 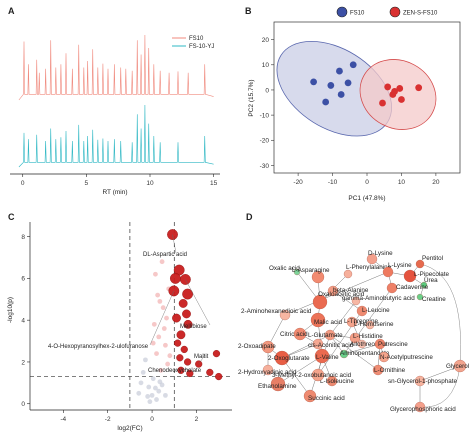 I want to click on y-tick-label: 6, so click(x=23, y=279).